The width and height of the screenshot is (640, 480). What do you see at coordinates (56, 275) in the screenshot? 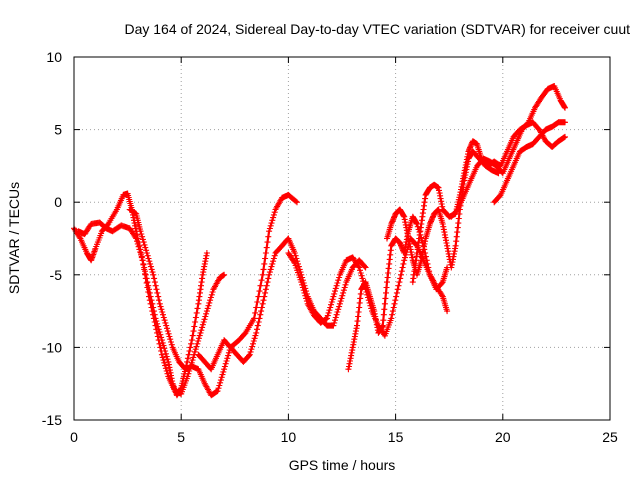
I see `y-tick-label: -5` at bounding box center [56, 275].